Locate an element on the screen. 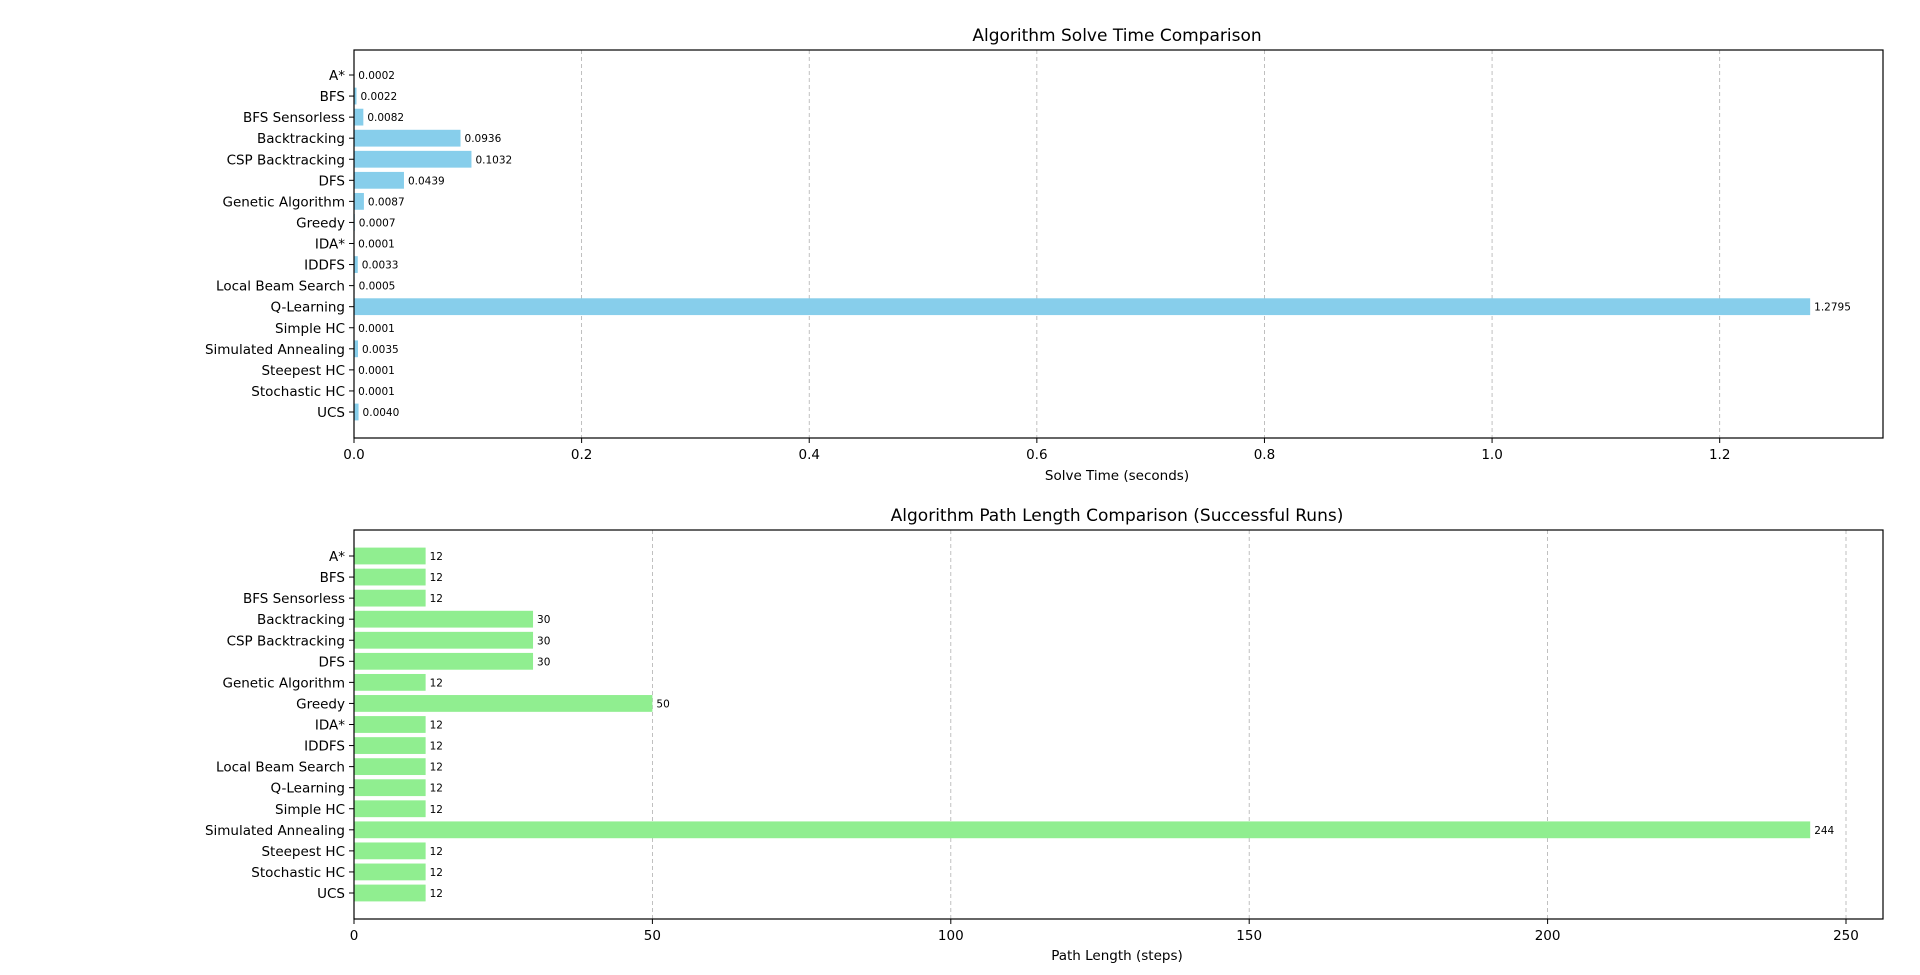  x-tick-label: 200 is located at coordinates (1548, 936).